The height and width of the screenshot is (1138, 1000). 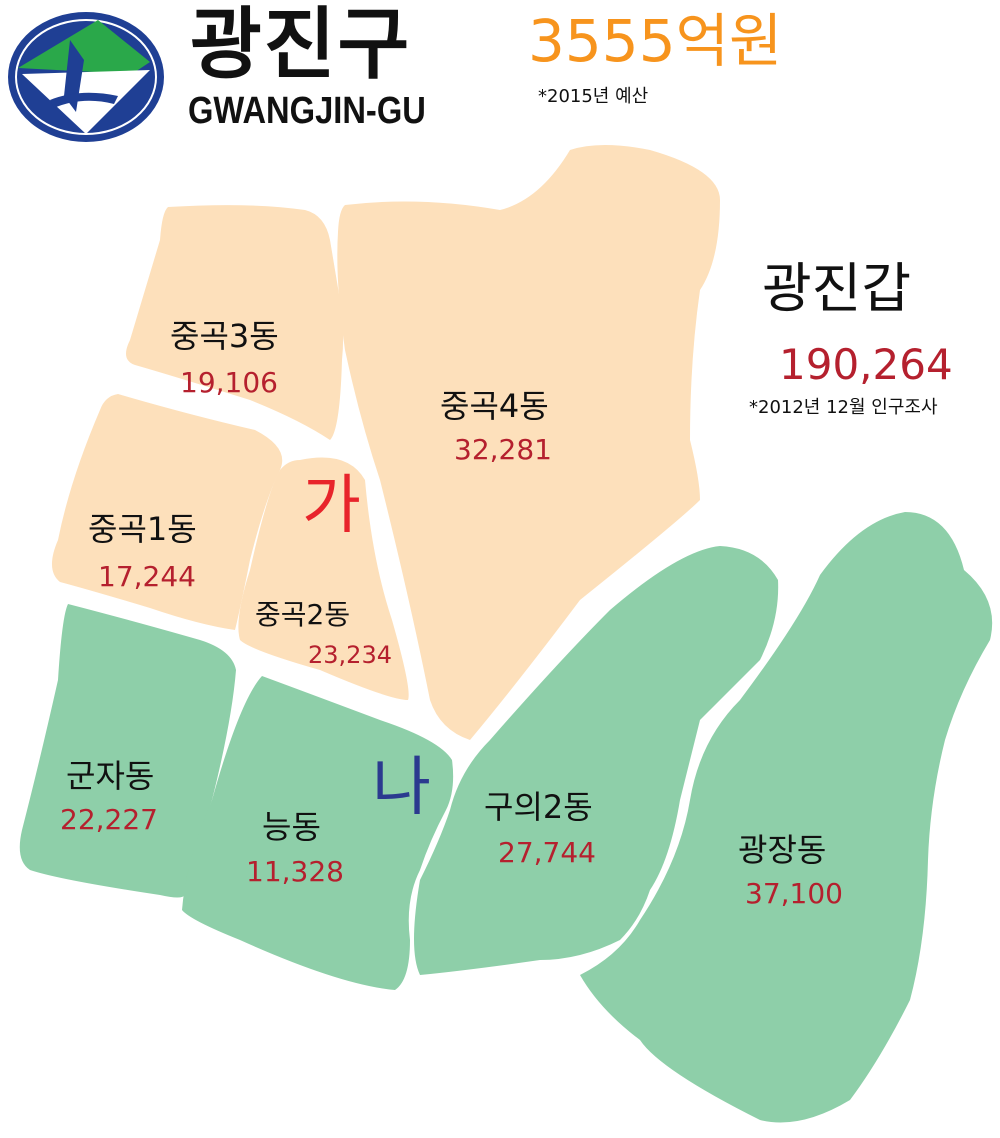 I want to click on region-junggok1dong, so click(x=167, y=512).